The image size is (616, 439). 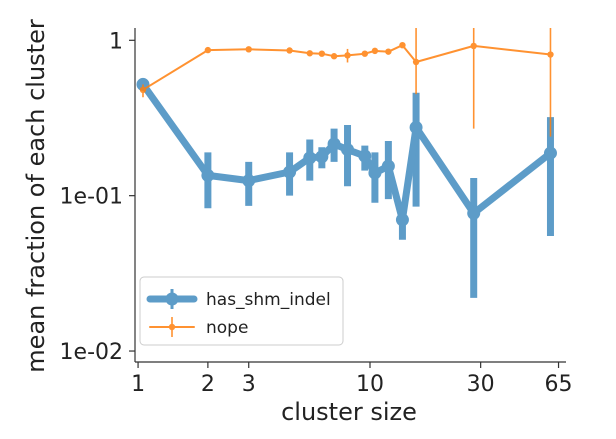 What do you see at coordinates (208, 384) in the screenshot?
I see `x-tick-label: 2` at bounding box center [208, 384].